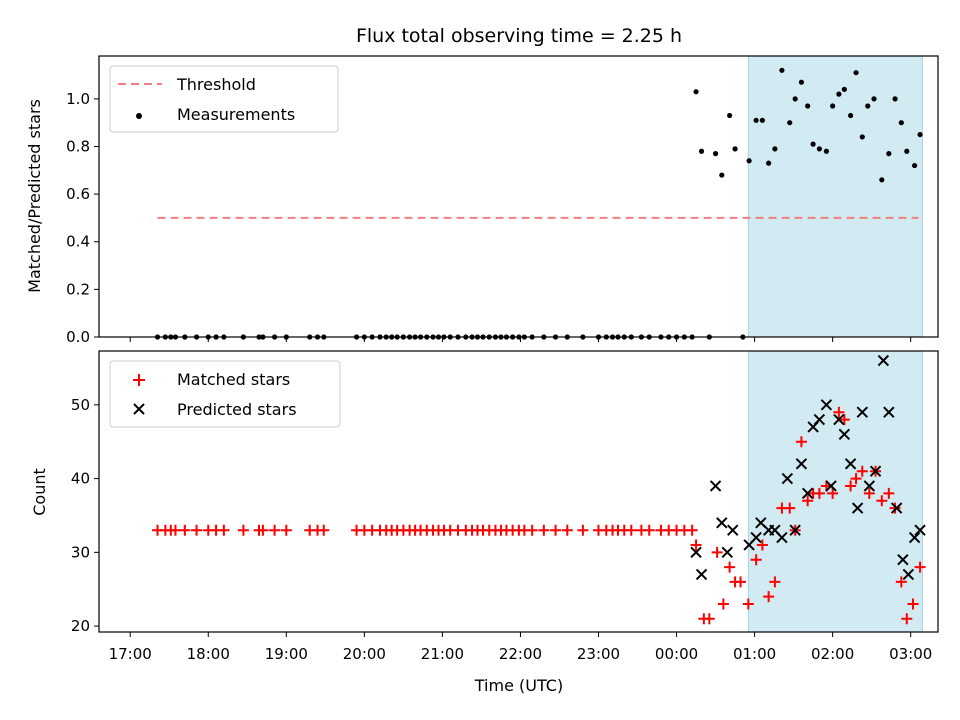 Image resolution: width=960 pixels, height=720 pixels. I want to click on bottom-y-axis-label: Count, so click(39, 492).